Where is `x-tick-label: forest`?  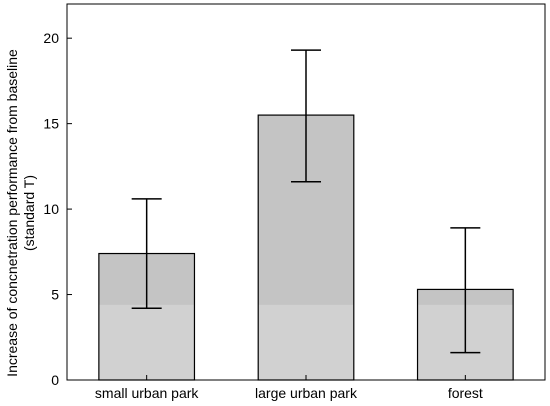 x-tick-label: forest is located at coordinates (465, 393).